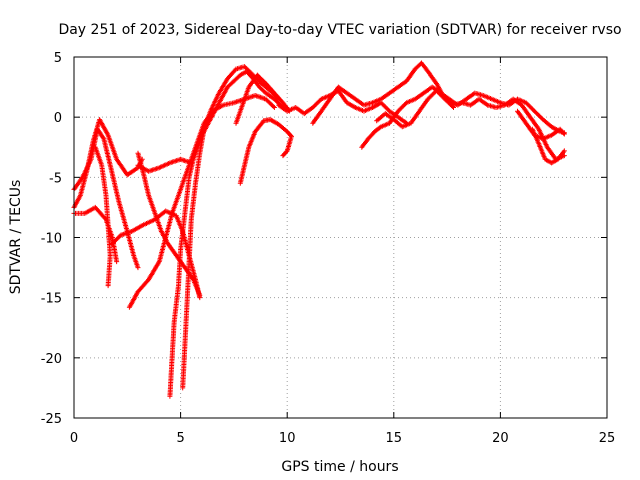 The height and width of the screenshot is (480, 640). What do you see at coordinates (607, 438) in the screenshot?
I see `x-tick-label: 25` at bounding box center [607, 438].